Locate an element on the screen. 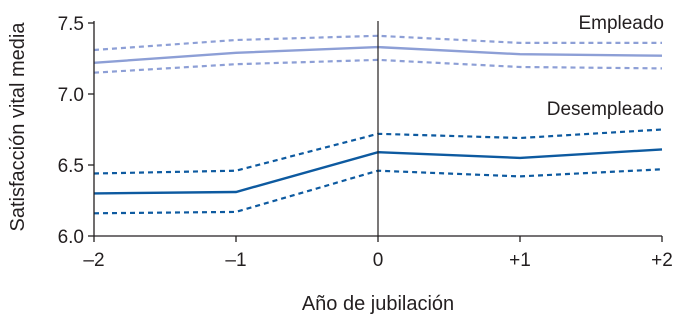 Image resolution: width=679 pixels, height=320 pixels. y-axis-title: Satisfacción vital media is located at coordinates (18, 127).